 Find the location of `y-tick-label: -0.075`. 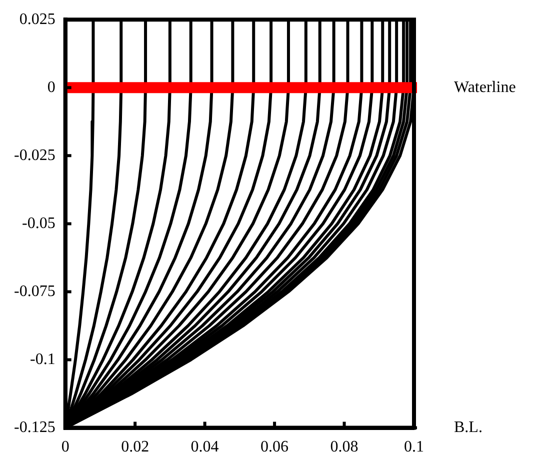

y-tick-label: -0.075 is located at coordinates (35, 291).